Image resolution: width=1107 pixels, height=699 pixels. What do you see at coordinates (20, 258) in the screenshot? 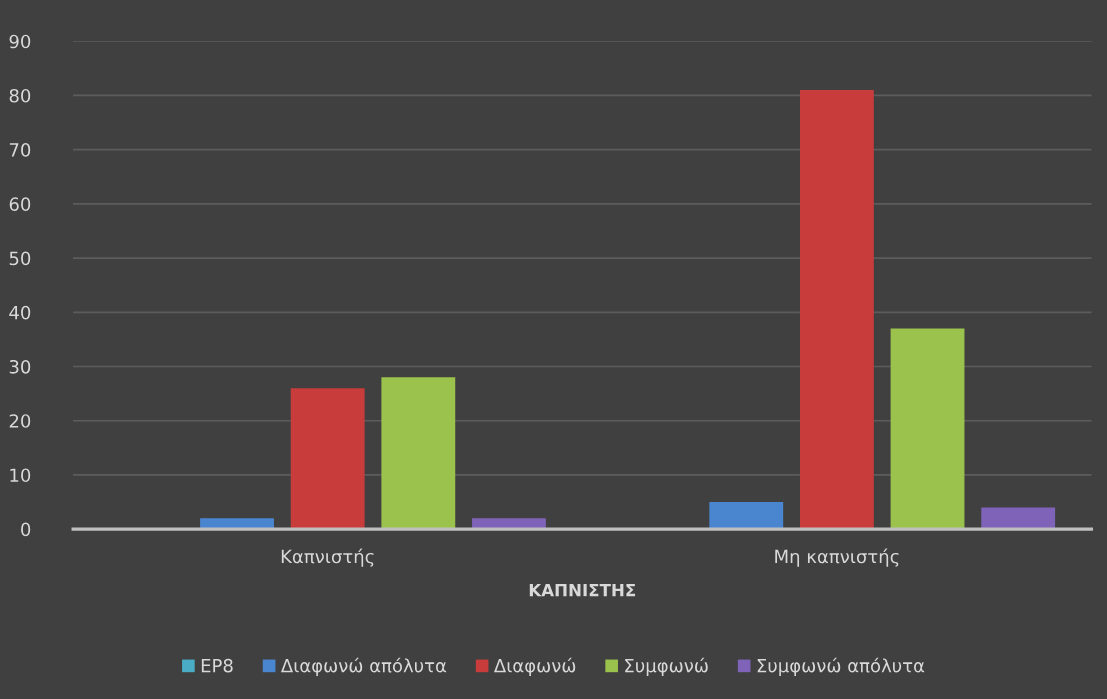
I see `y-tick-label: 50` at bounding box center [20, 258].